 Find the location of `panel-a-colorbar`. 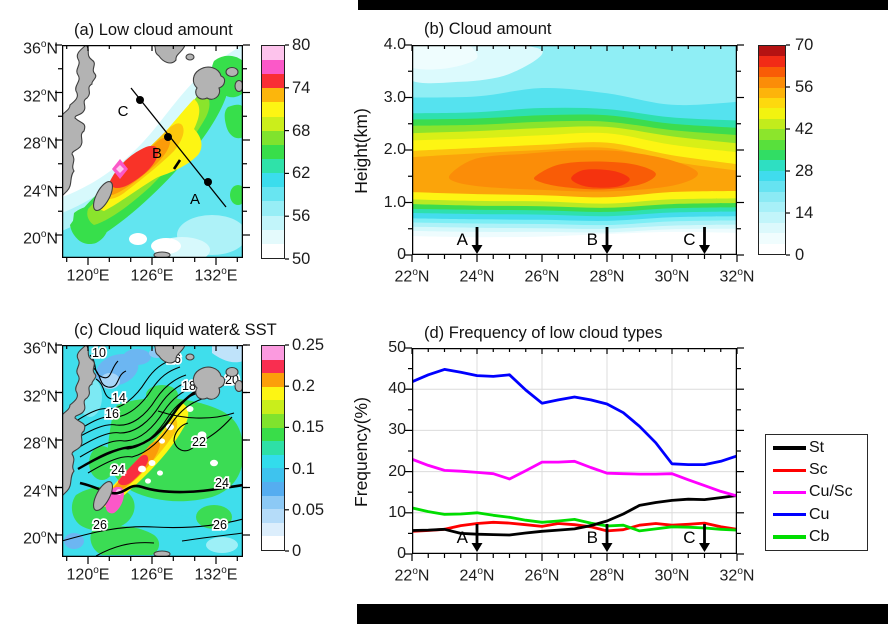

panel-a-colorbar is located at coordinates (273, 152).